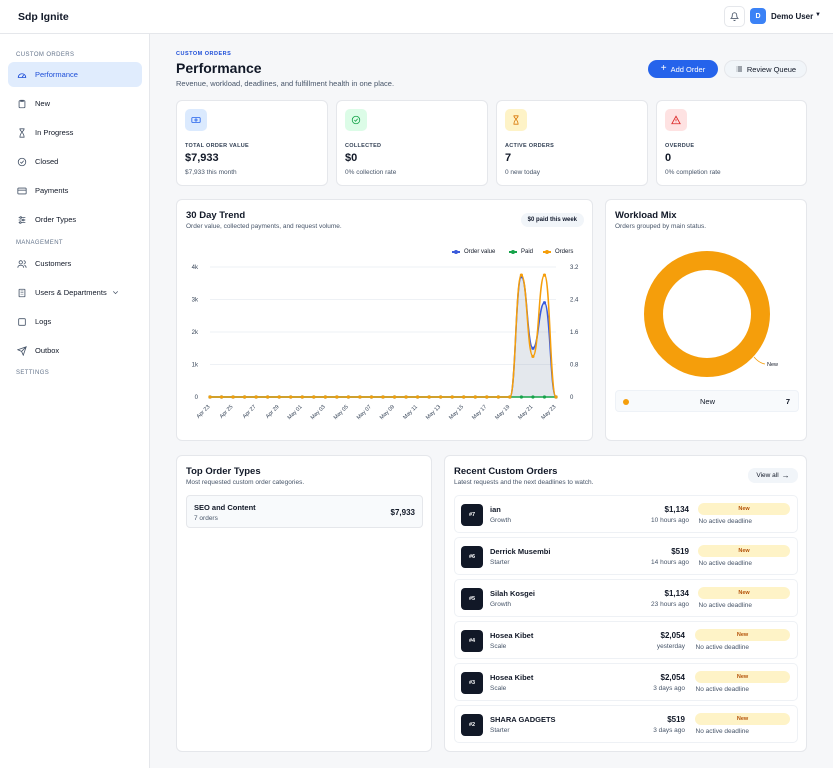 Image resolution: width=833 pixels, height=768 pixels. I want to click on sidebar-item-payments: Payments, so click(75, 190).